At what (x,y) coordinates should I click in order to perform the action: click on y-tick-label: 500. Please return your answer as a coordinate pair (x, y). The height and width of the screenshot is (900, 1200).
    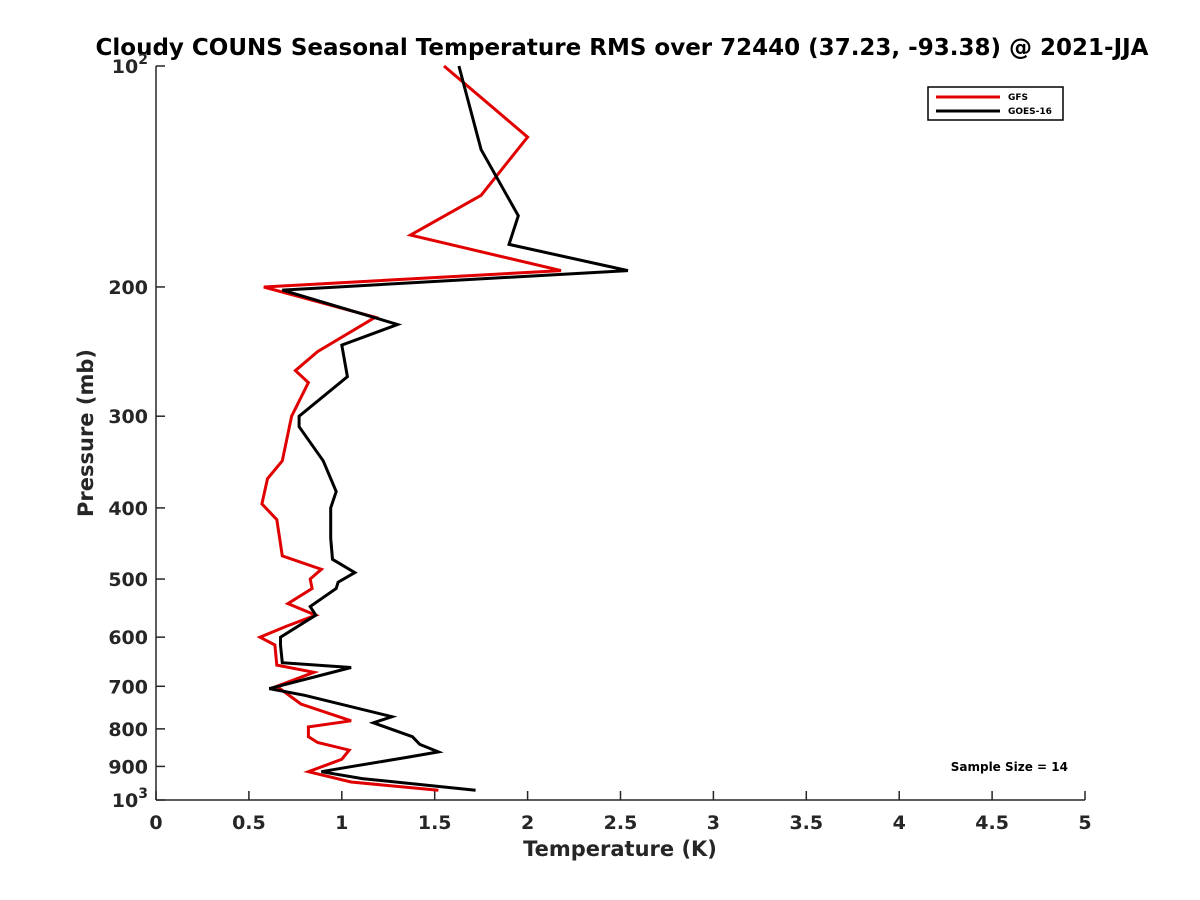
    Looking at the image, I should click on (128, 580).